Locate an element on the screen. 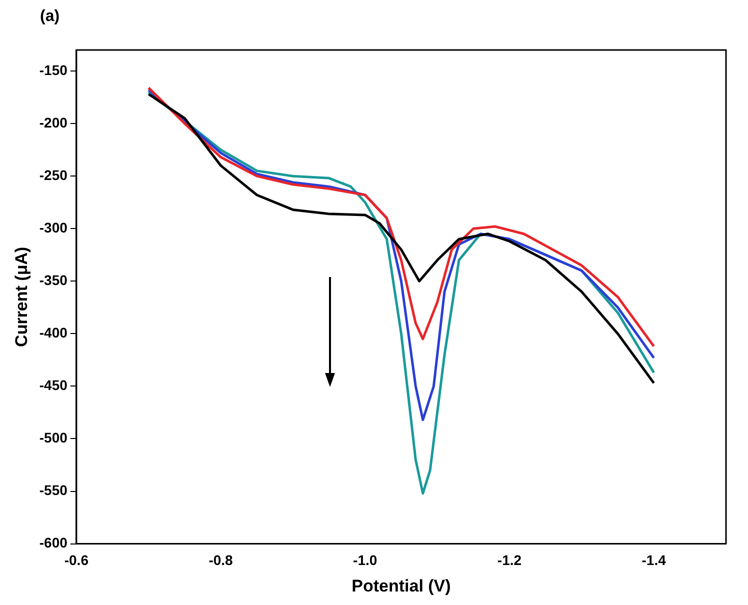 This screenshot has width=748, height=605. text: (a) is located at coordinates (50, 17).